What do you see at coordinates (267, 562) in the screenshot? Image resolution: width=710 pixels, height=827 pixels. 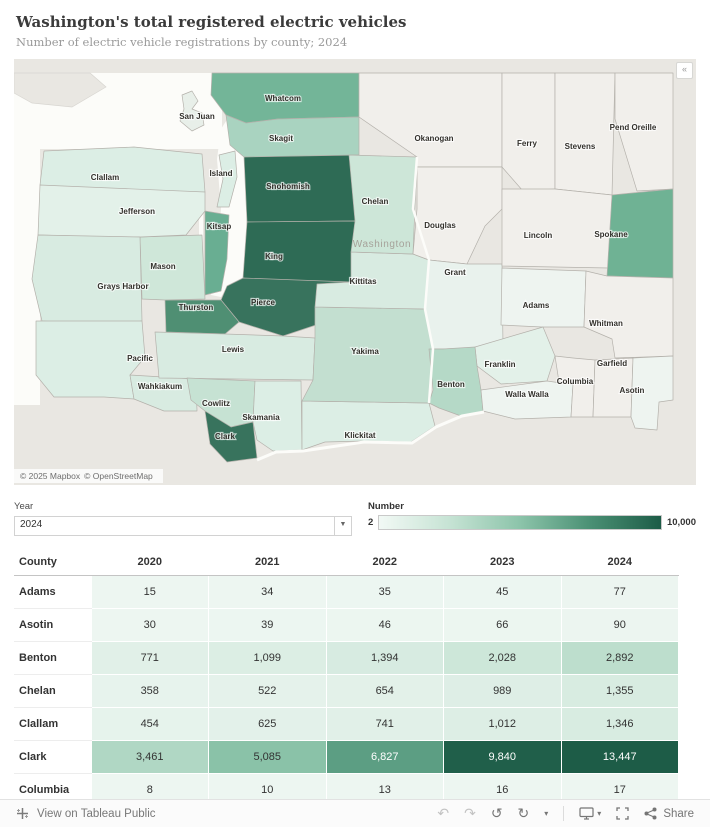 I see `column-header-2021: 2021` at bounding box center [267, 562].